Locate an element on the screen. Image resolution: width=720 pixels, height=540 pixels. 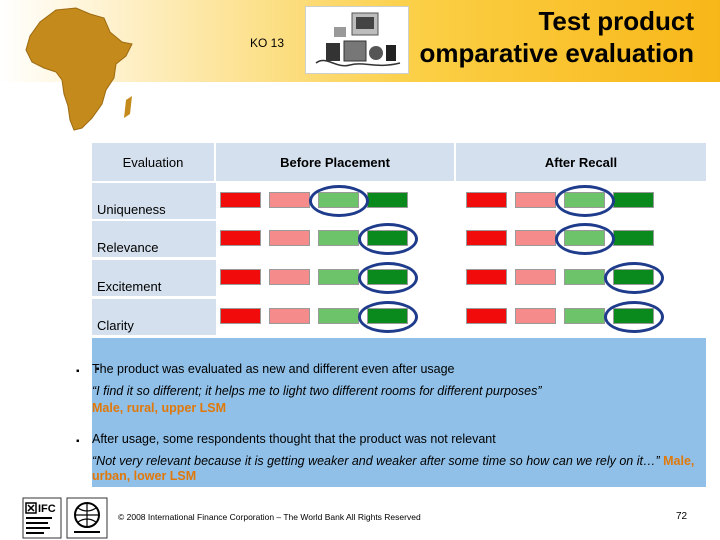
ifc-logo-icon: IFC is located at coordinates (42, 518).